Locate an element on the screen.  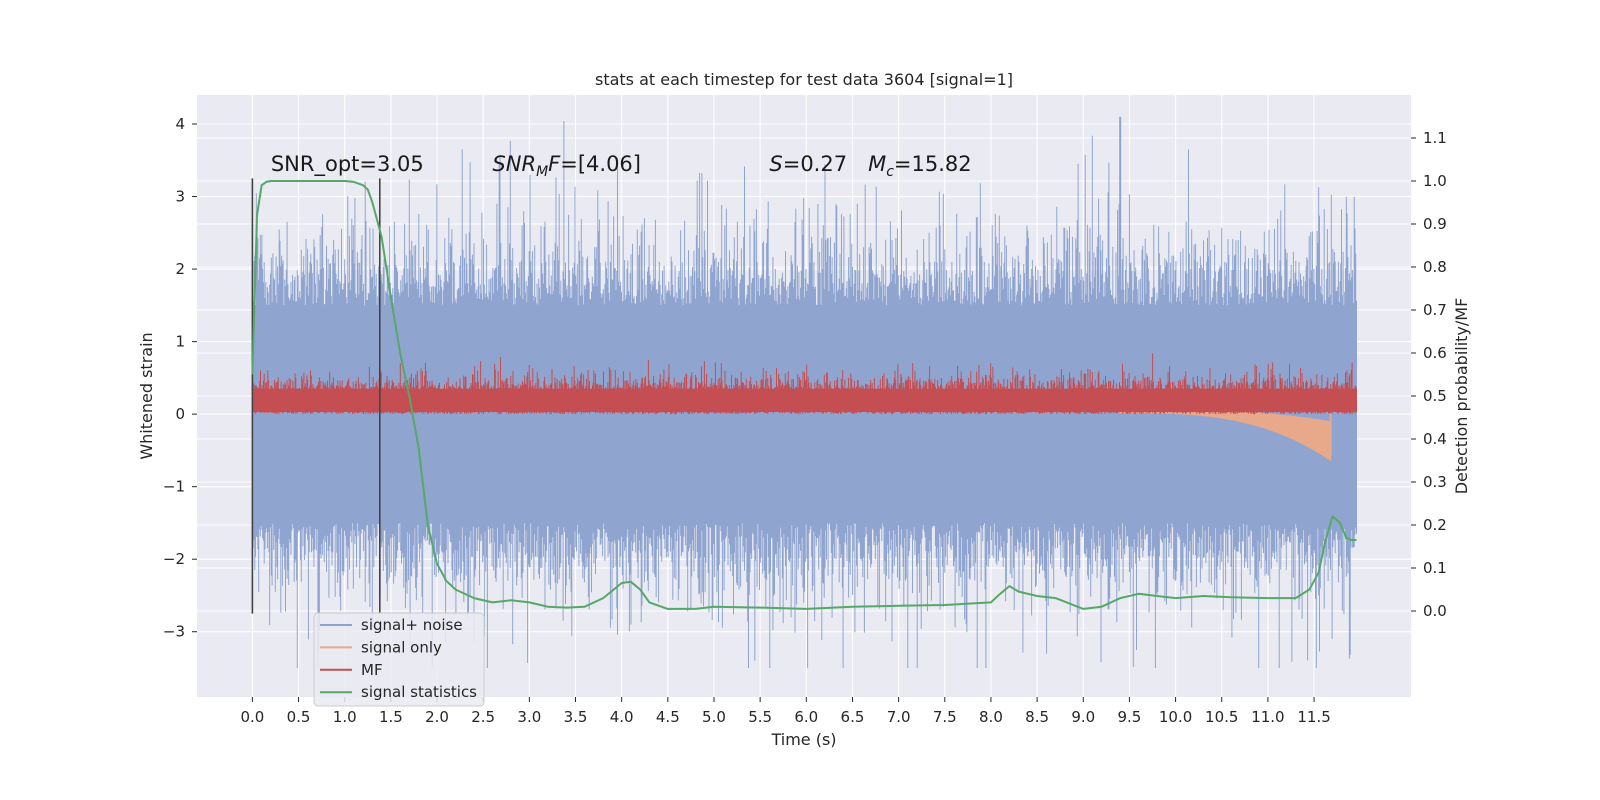
x-tick-label: 2.5 is located at coordinates (483, 717).